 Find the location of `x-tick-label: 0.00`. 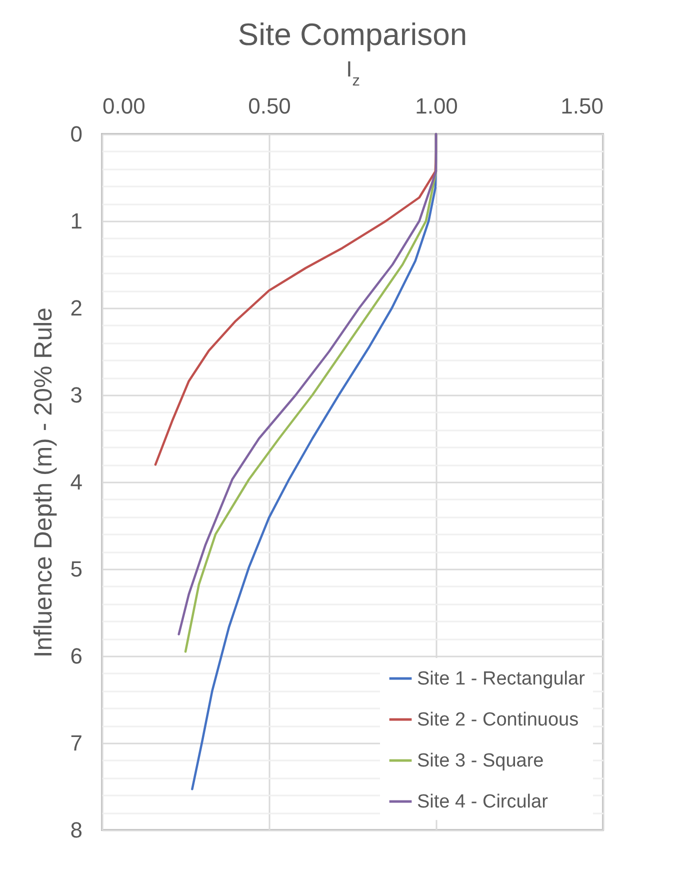

x-tick-label: 0.00 is located at coordinates (124, 106).